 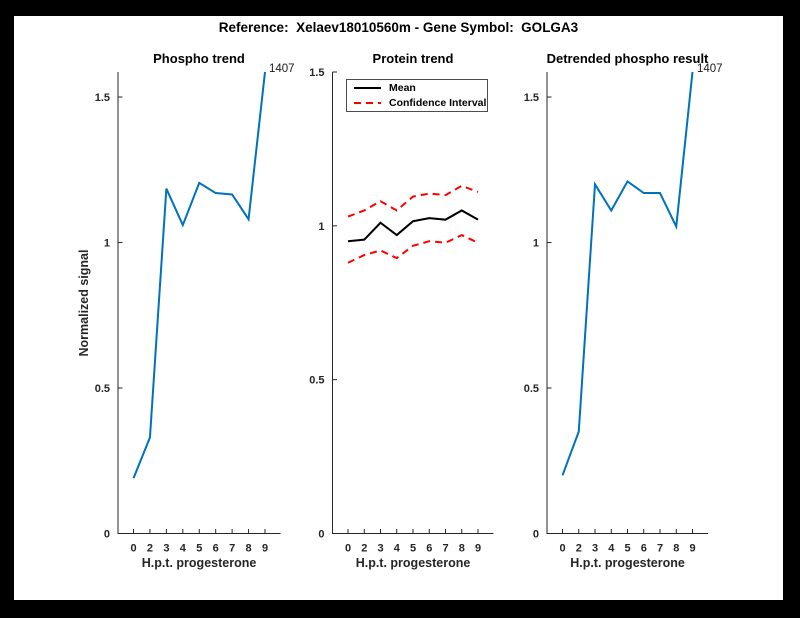 I want to click on plot3-x-axis-label: H.p.t. progesterone, so click(x=627, y=563).